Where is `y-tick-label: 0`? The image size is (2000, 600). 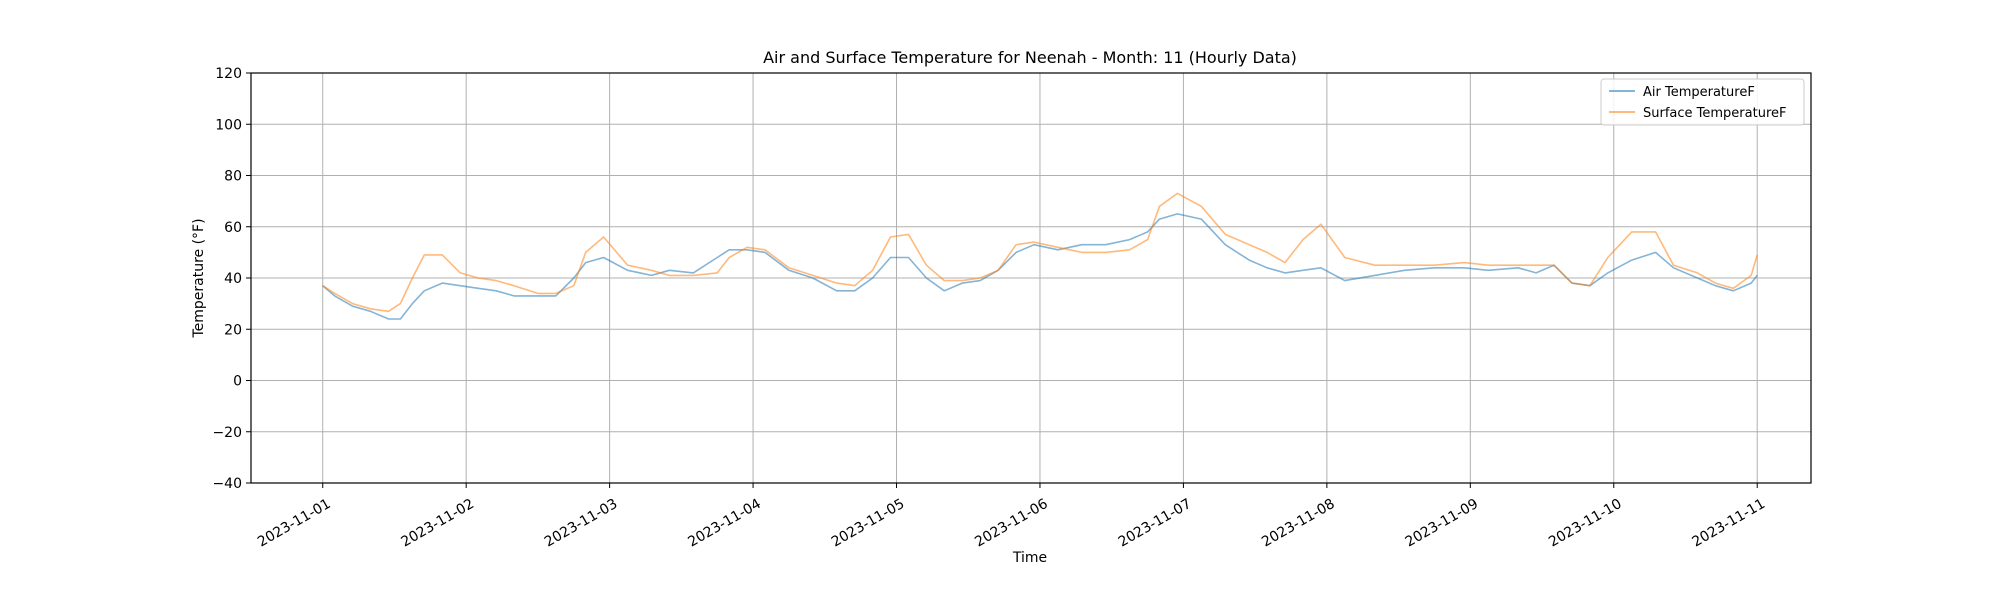 y-tick-label: 0 is located at coordinates (237, 382).